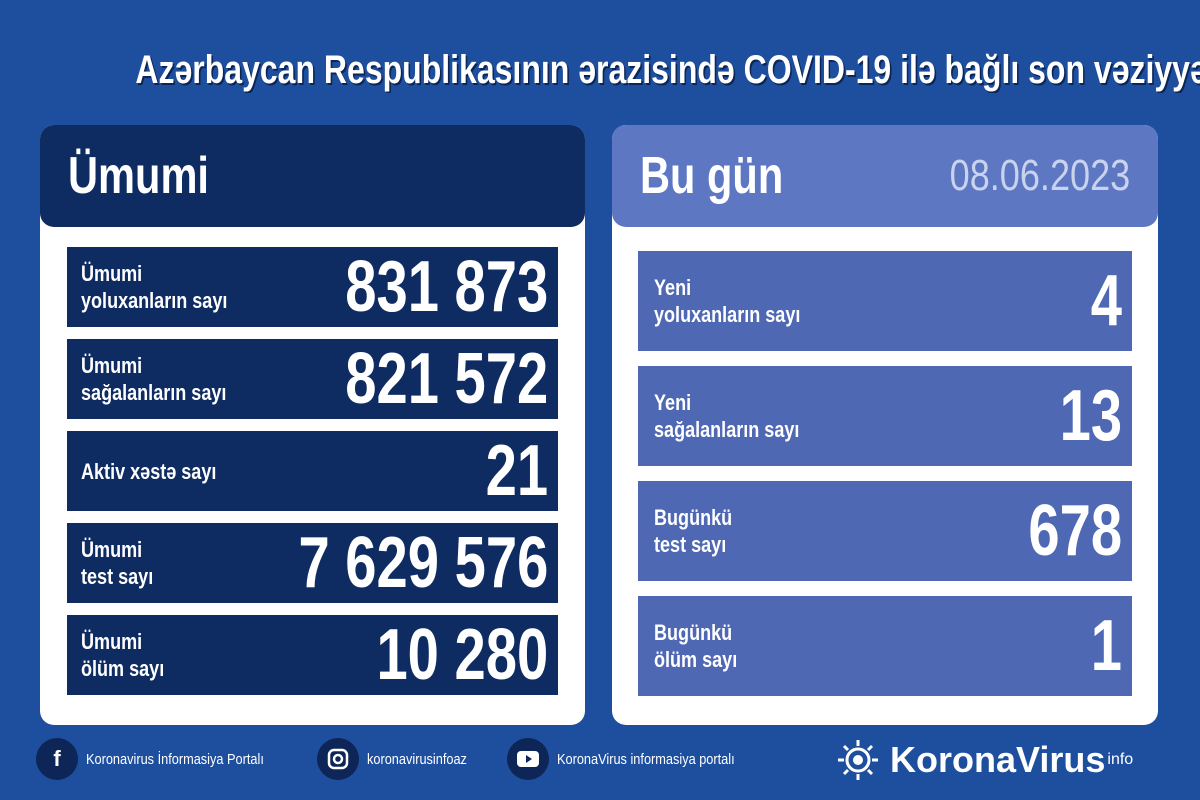  Describe the element at coordinates (57, 759) in the screenshot. I see `facebook-icon: f` at that location.